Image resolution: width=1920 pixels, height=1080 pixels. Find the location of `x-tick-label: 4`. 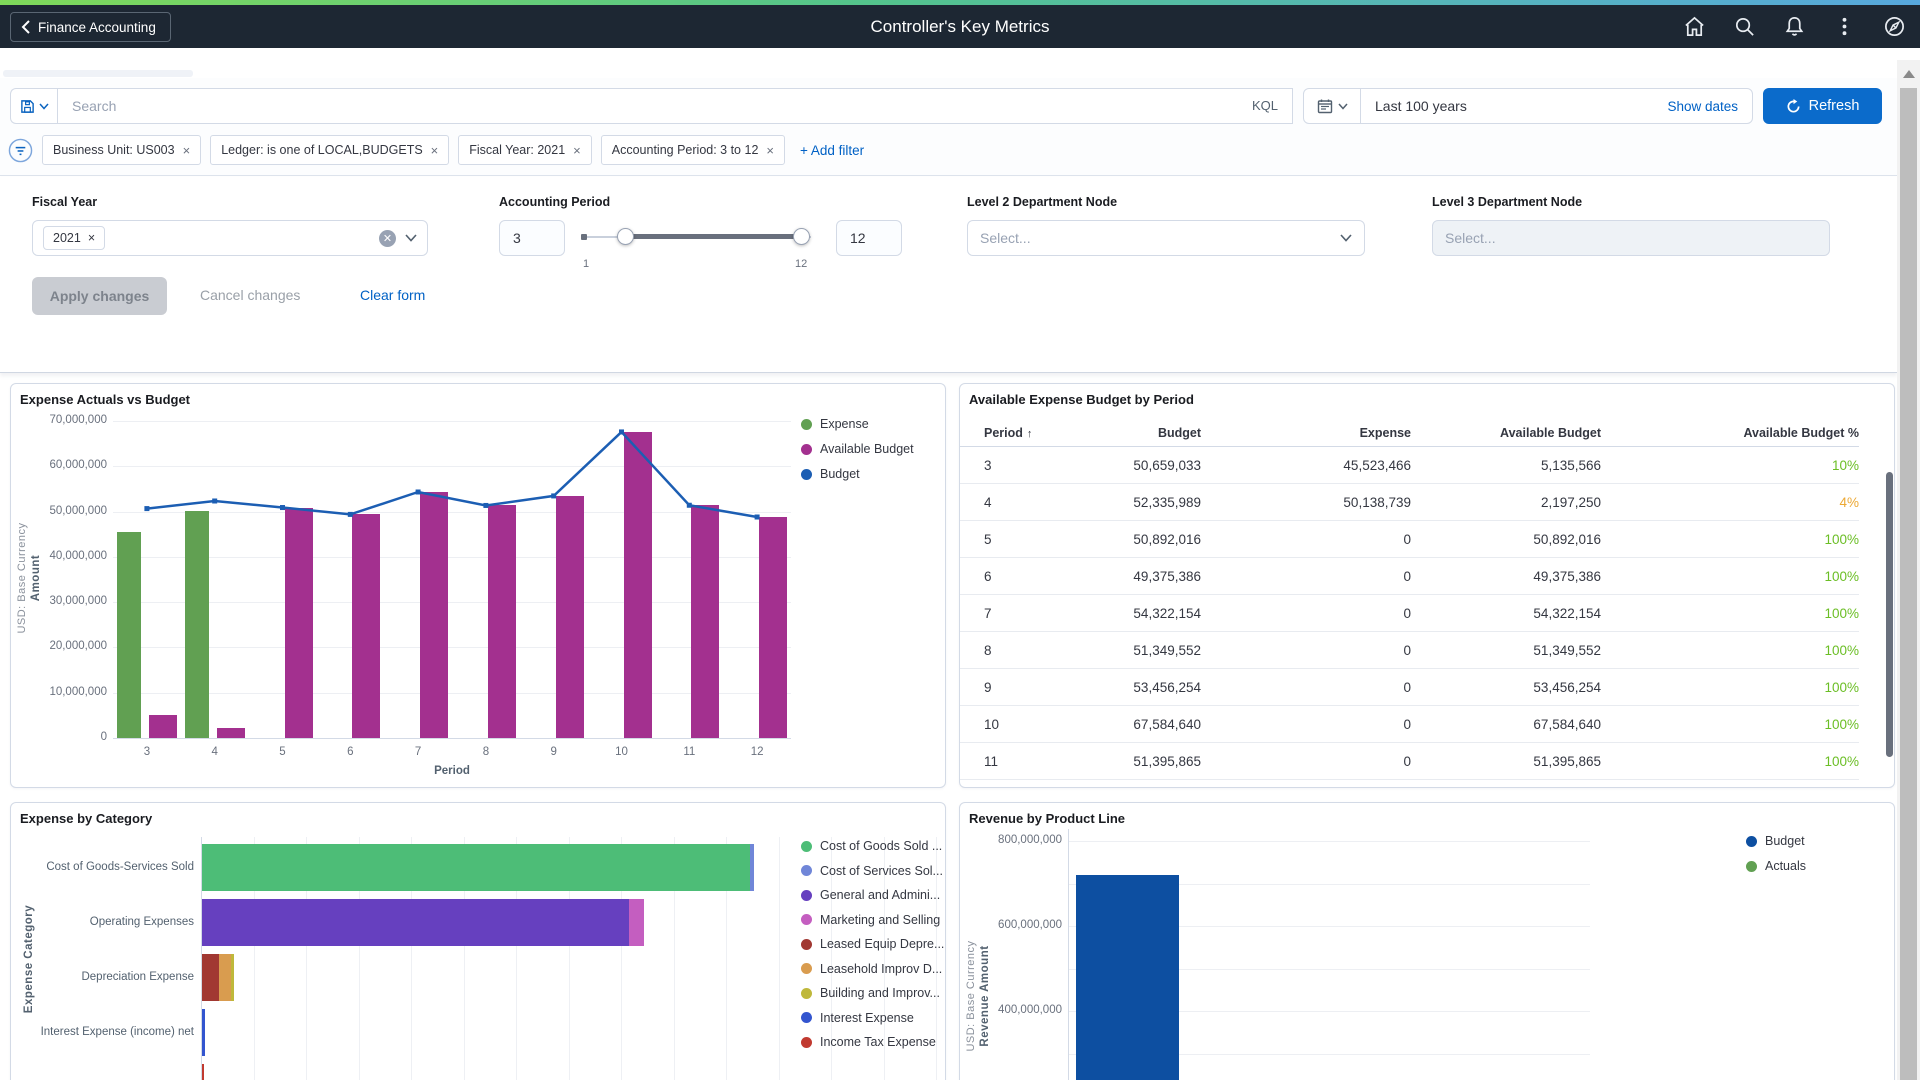

x-tick-label: 4 is located at coordinates (214, 752).